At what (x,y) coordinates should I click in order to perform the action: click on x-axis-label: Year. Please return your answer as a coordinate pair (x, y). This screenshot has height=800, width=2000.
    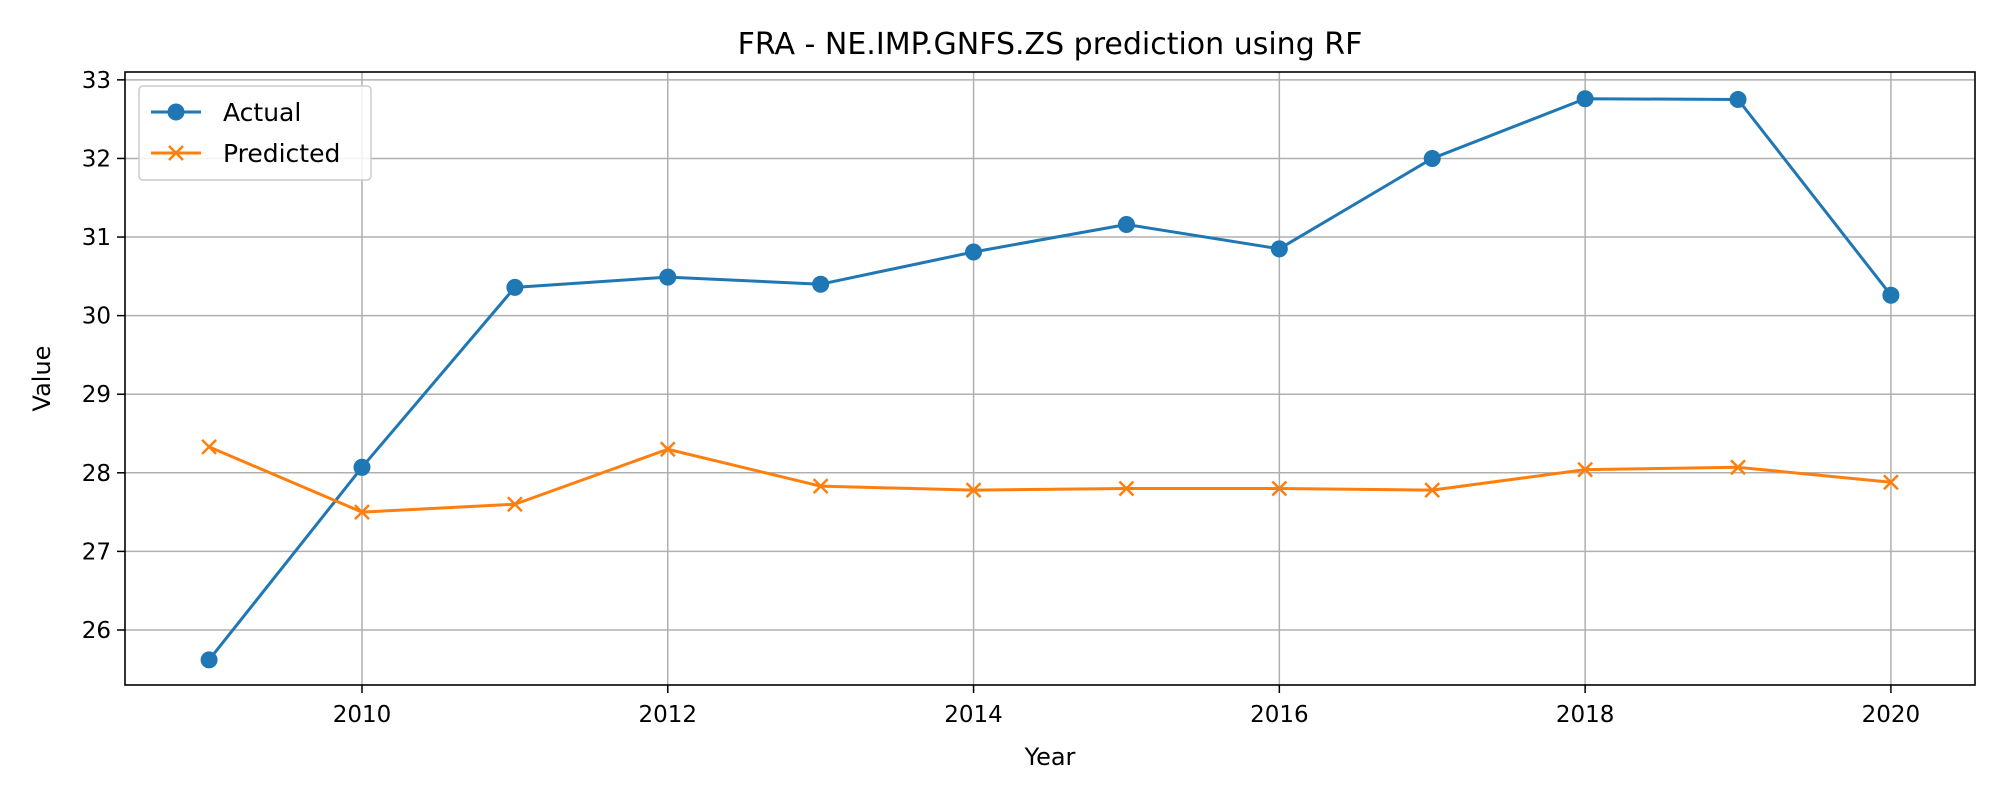
    Looking at the image, I should click on (1050, 757).